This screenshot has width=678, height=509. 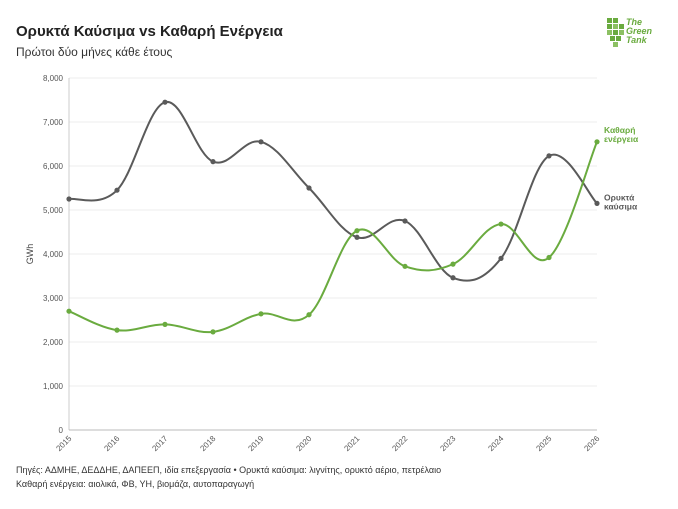 I want to click on x-tick-label: 2020, so click(x=303, y=443).